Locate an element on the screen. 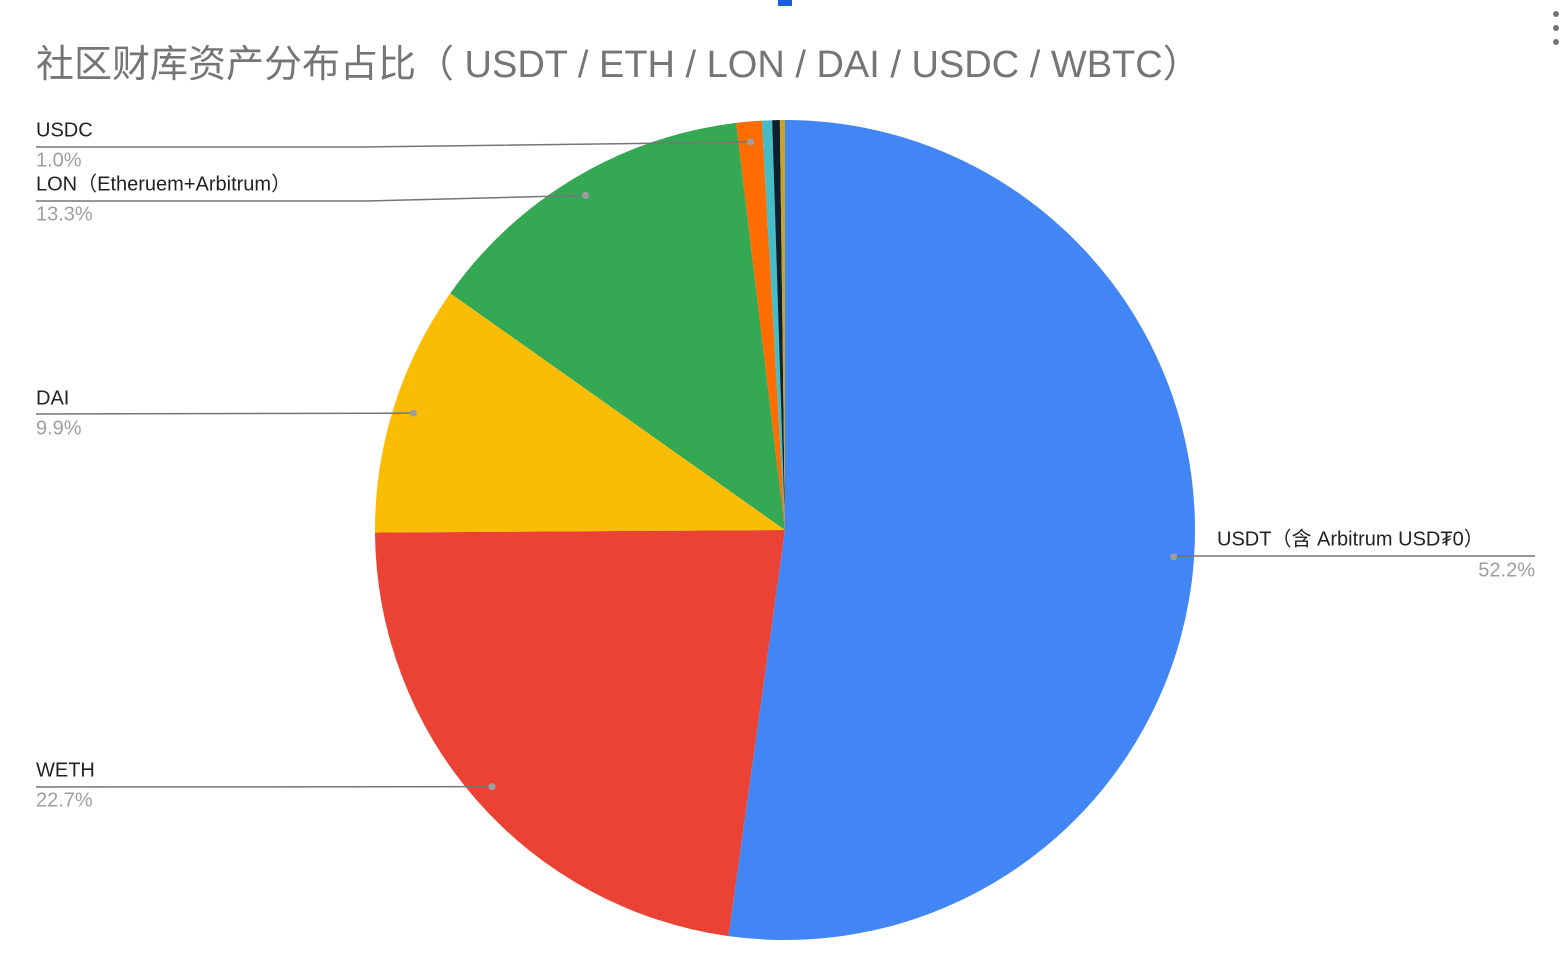 This screenshot has width=1562, height=968. slice-value-label: 13.3% is located at coordinates (64, 214).